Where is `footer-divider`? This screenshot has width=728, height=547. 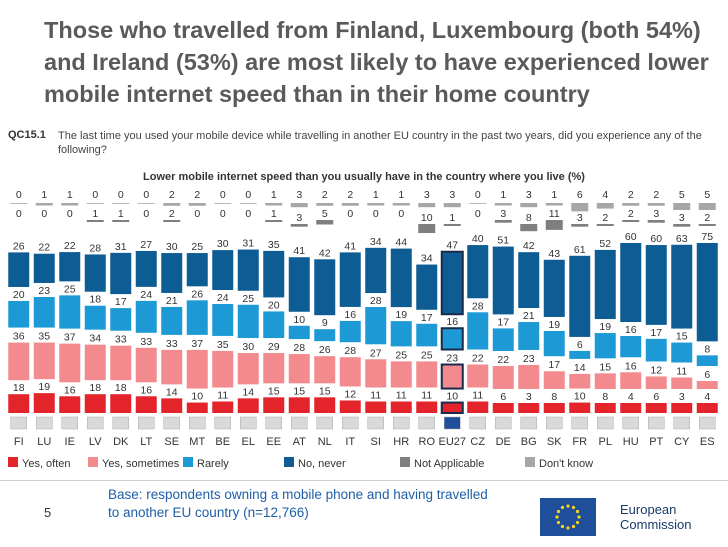
footer-divider is located at coordinates (364, 480).